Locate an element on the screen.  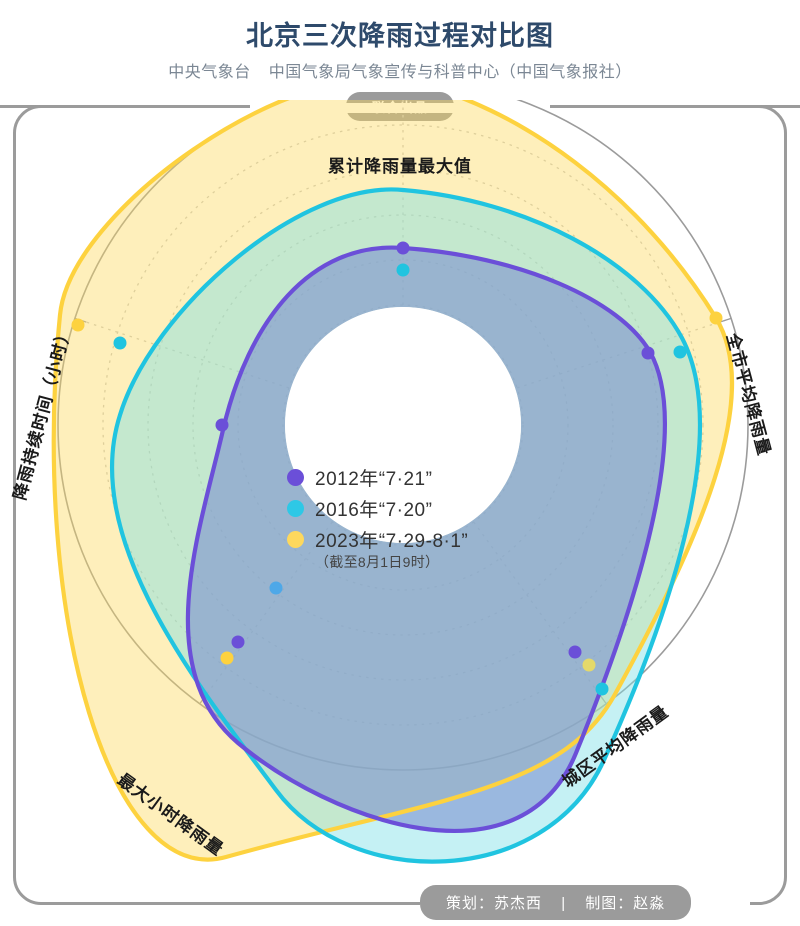
source-primary: 中央气象台 is located at coordinates (209, 72).